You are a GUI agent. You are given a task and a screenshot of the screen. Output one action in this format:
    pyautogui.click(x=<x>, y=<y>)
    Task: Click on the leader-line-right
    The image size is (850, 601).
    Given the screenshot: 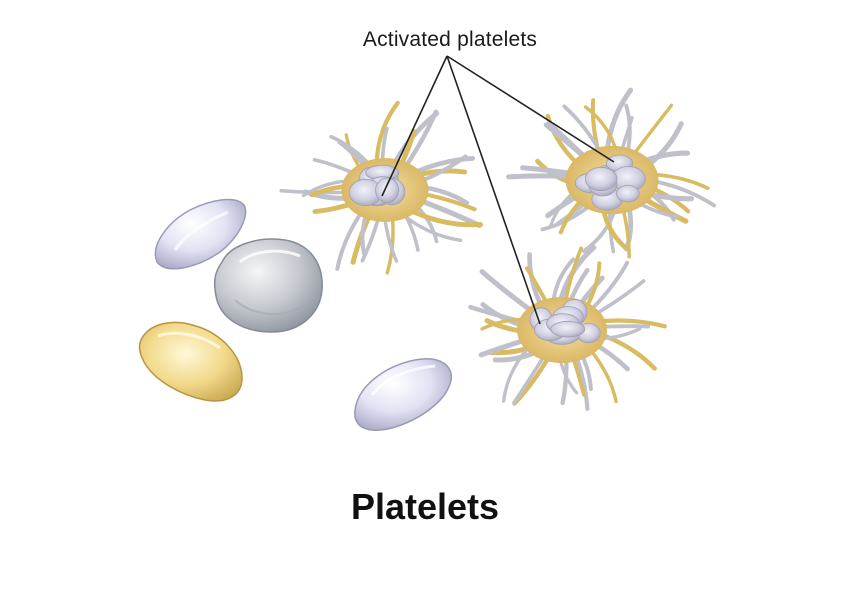 What is the action you would take?
    pyautogui.click(x=530, y=109)
    